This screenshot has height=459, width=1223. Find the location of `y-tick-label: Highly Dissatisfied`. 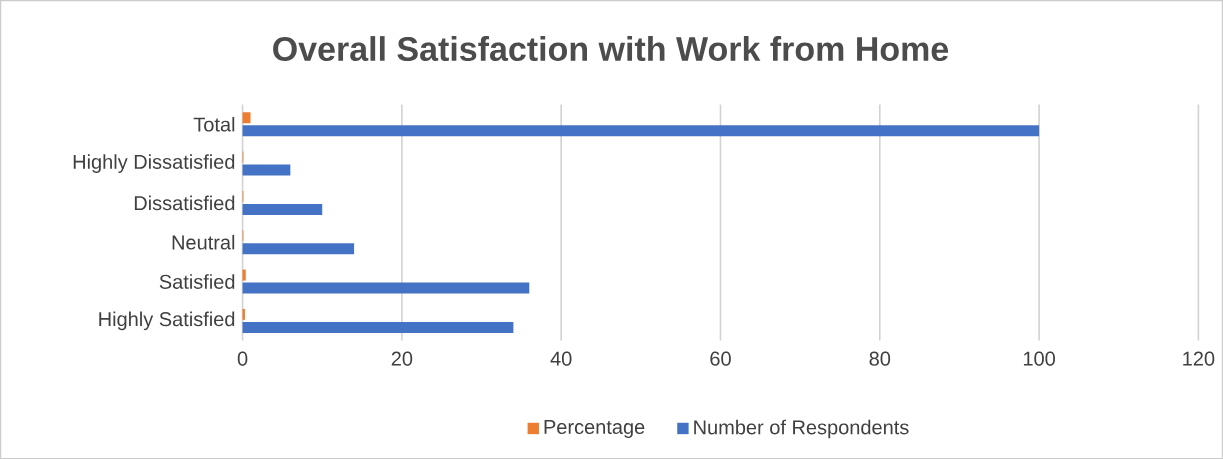

y-tick-label: Highly Dissatisfied is located at coordinates (154, 163).